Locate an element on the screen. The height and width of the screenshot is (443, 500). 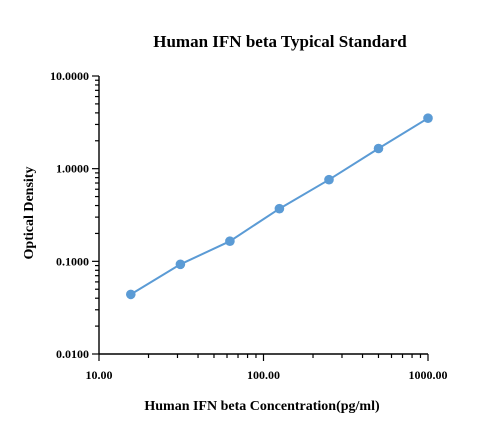
x-axis-label: Human IFN beta Concentration(pg/ml) is located at coordinates (262, 406).